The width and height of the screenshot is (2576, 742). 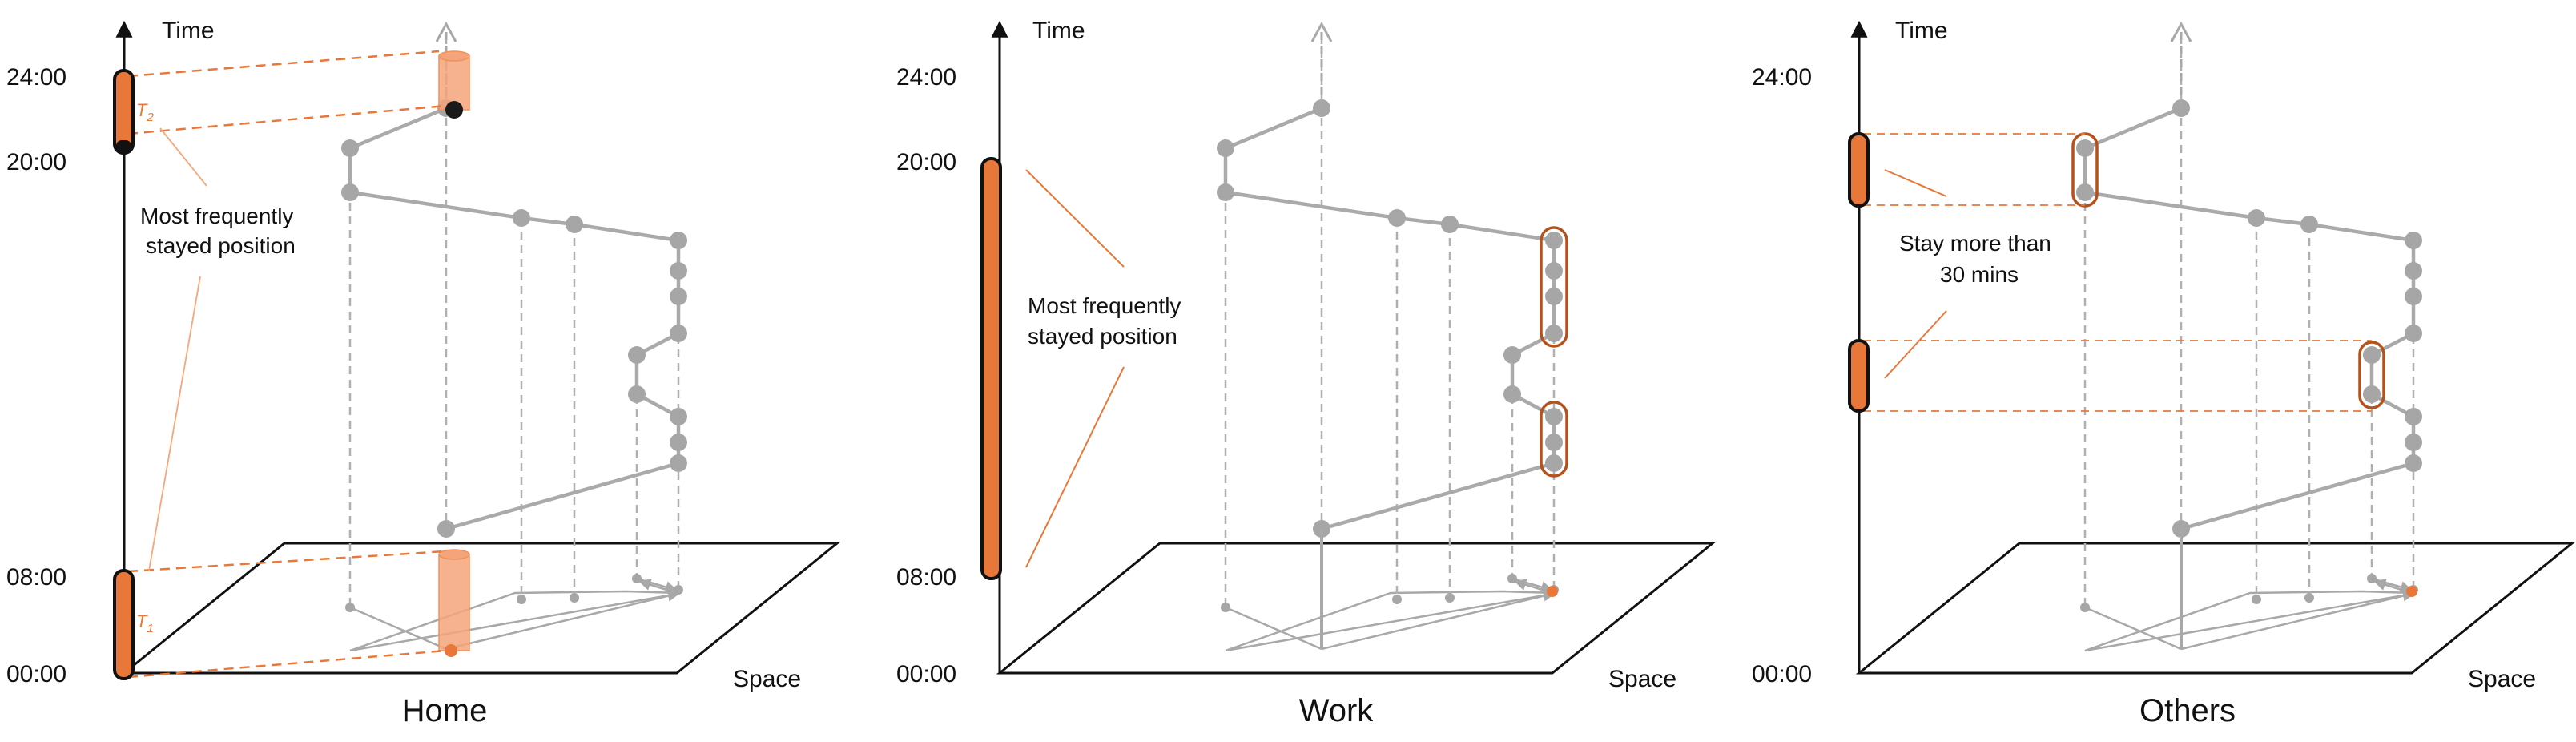 I want to click on stay-bar-T2, so click(x=124, y=112).